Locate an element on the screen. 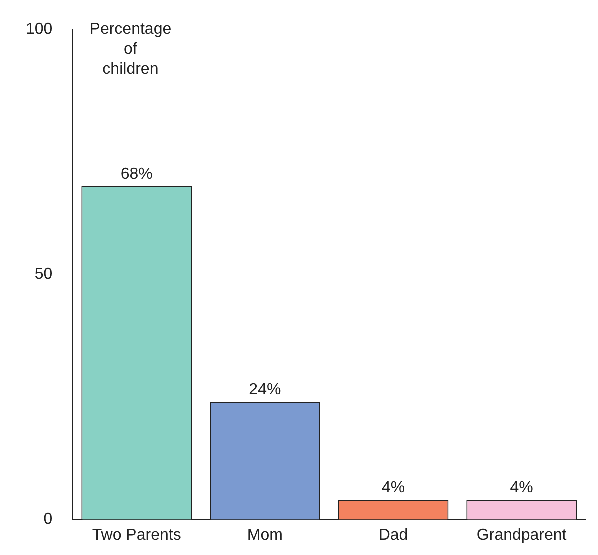 The image size is (598, 555). y-tick-label: 50 is located at coordinates (43, 275).